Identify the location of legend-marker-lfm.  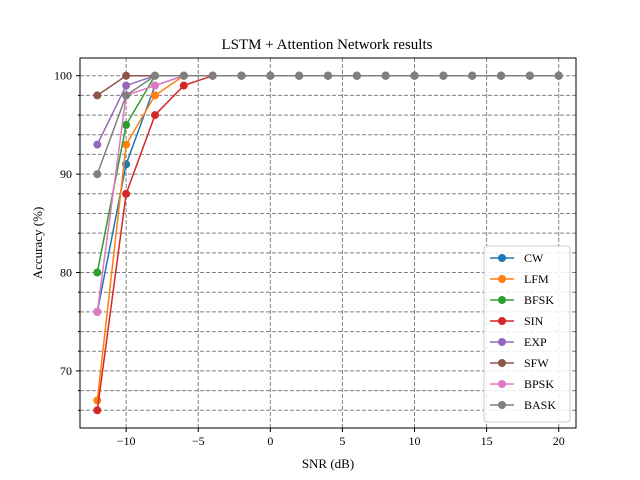
(502, 279).